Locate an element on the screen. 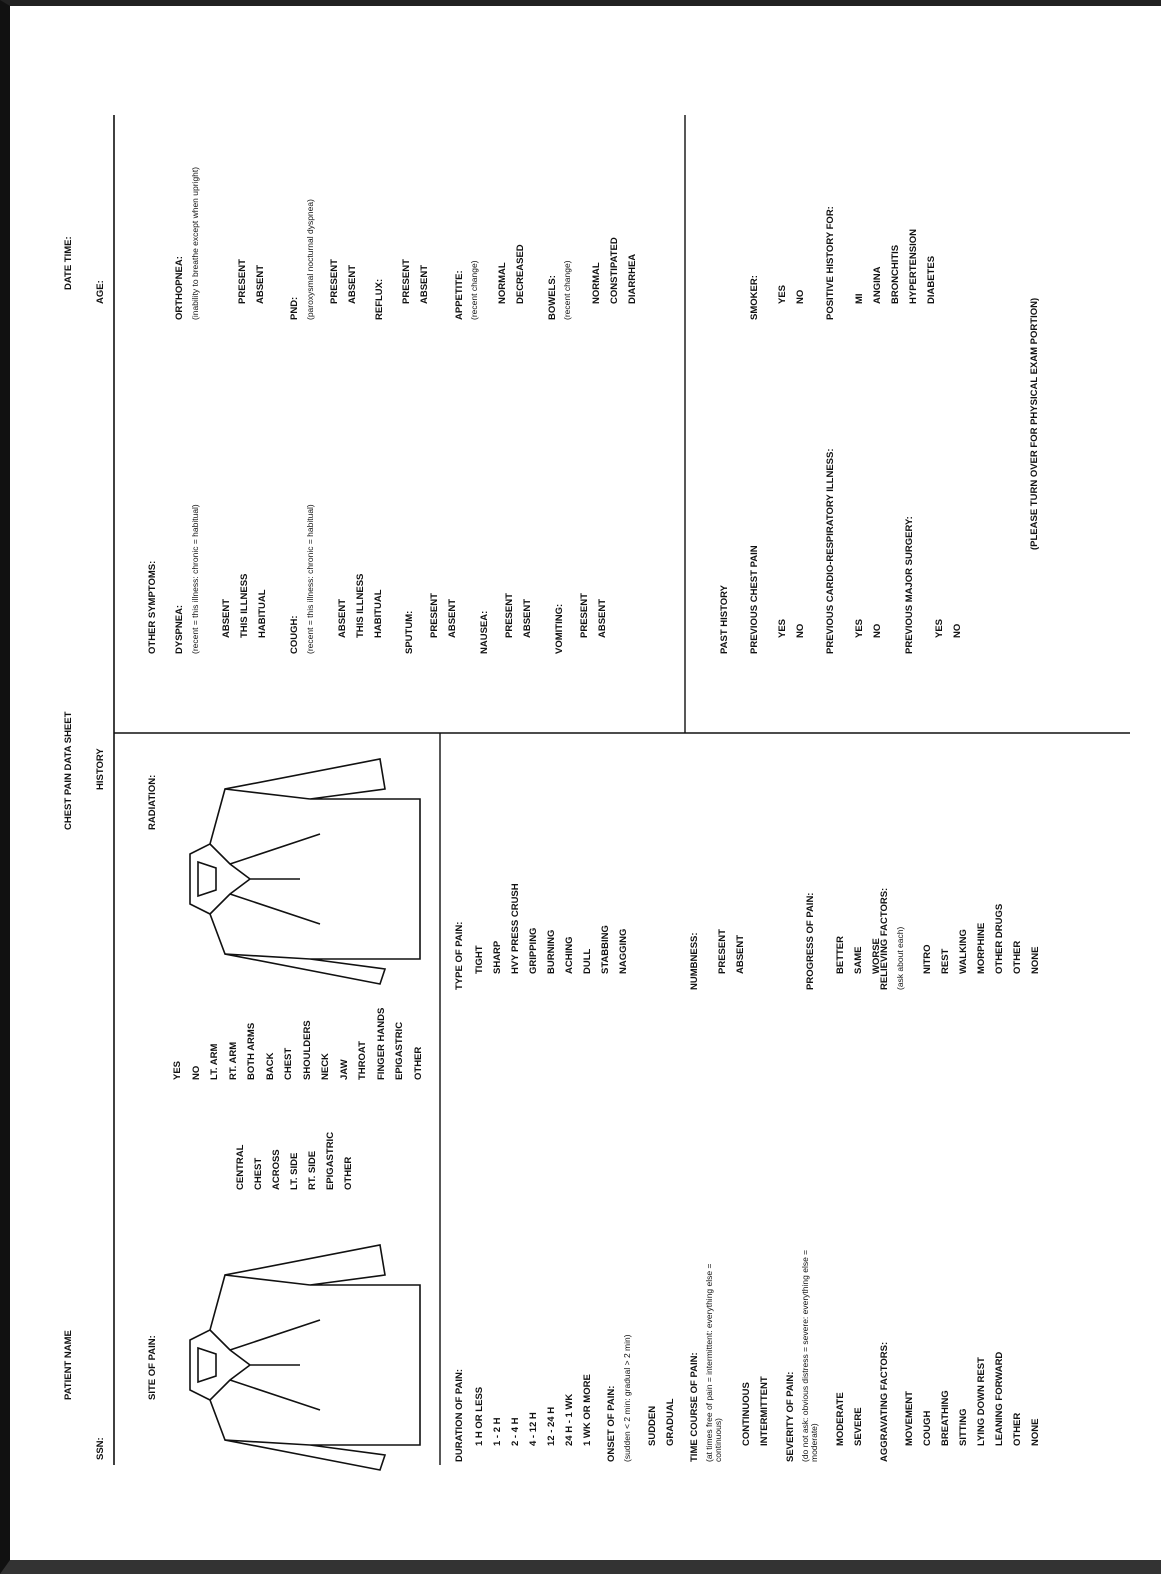 The image size is (1161, 1574). form-title: CHEST PAIN DATA SHEET is located at coordinates (68, 770).